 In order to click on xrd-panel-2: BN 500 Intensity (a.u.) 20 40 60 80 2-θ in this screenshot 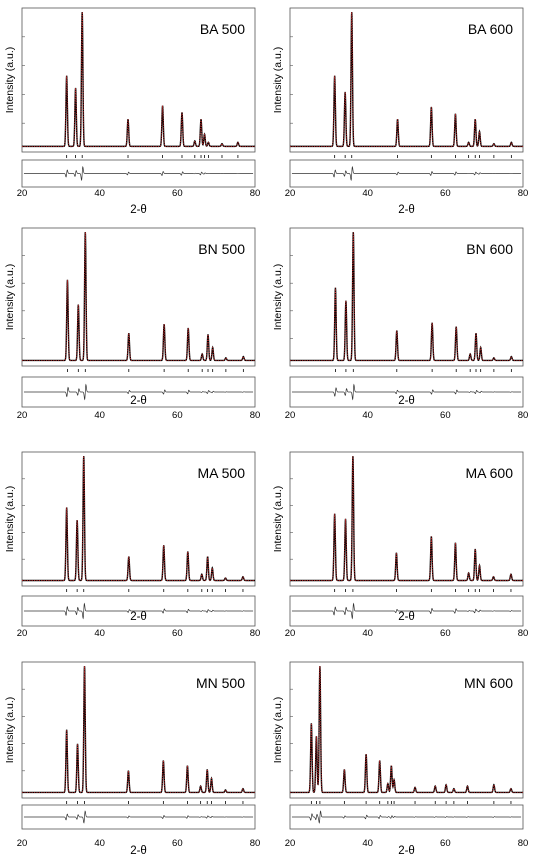, I will do `click(132, 324)`.